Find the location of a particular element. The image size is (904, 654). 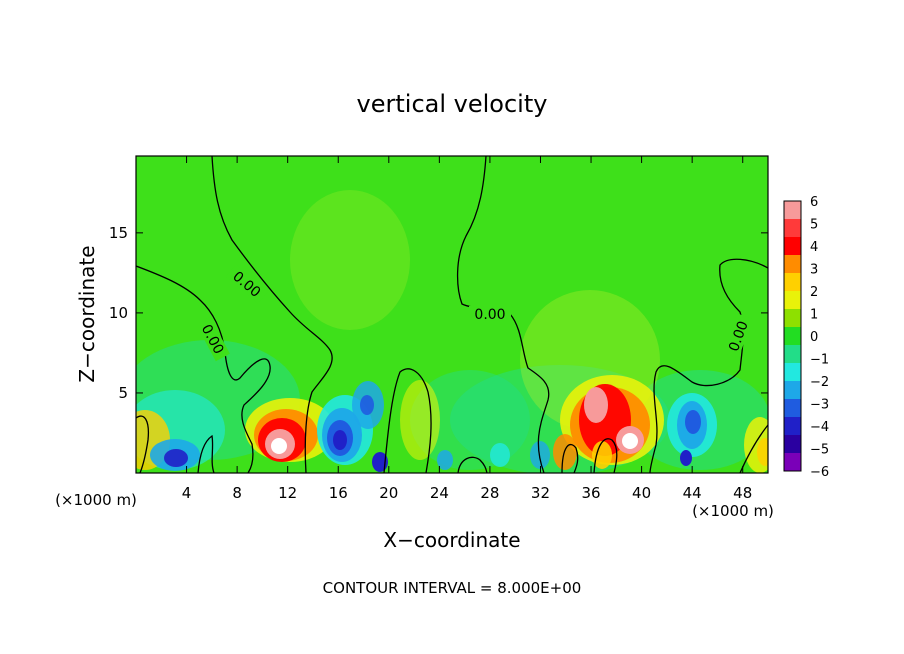

x-tick-label: 12 is located at coordinates (287, 493).